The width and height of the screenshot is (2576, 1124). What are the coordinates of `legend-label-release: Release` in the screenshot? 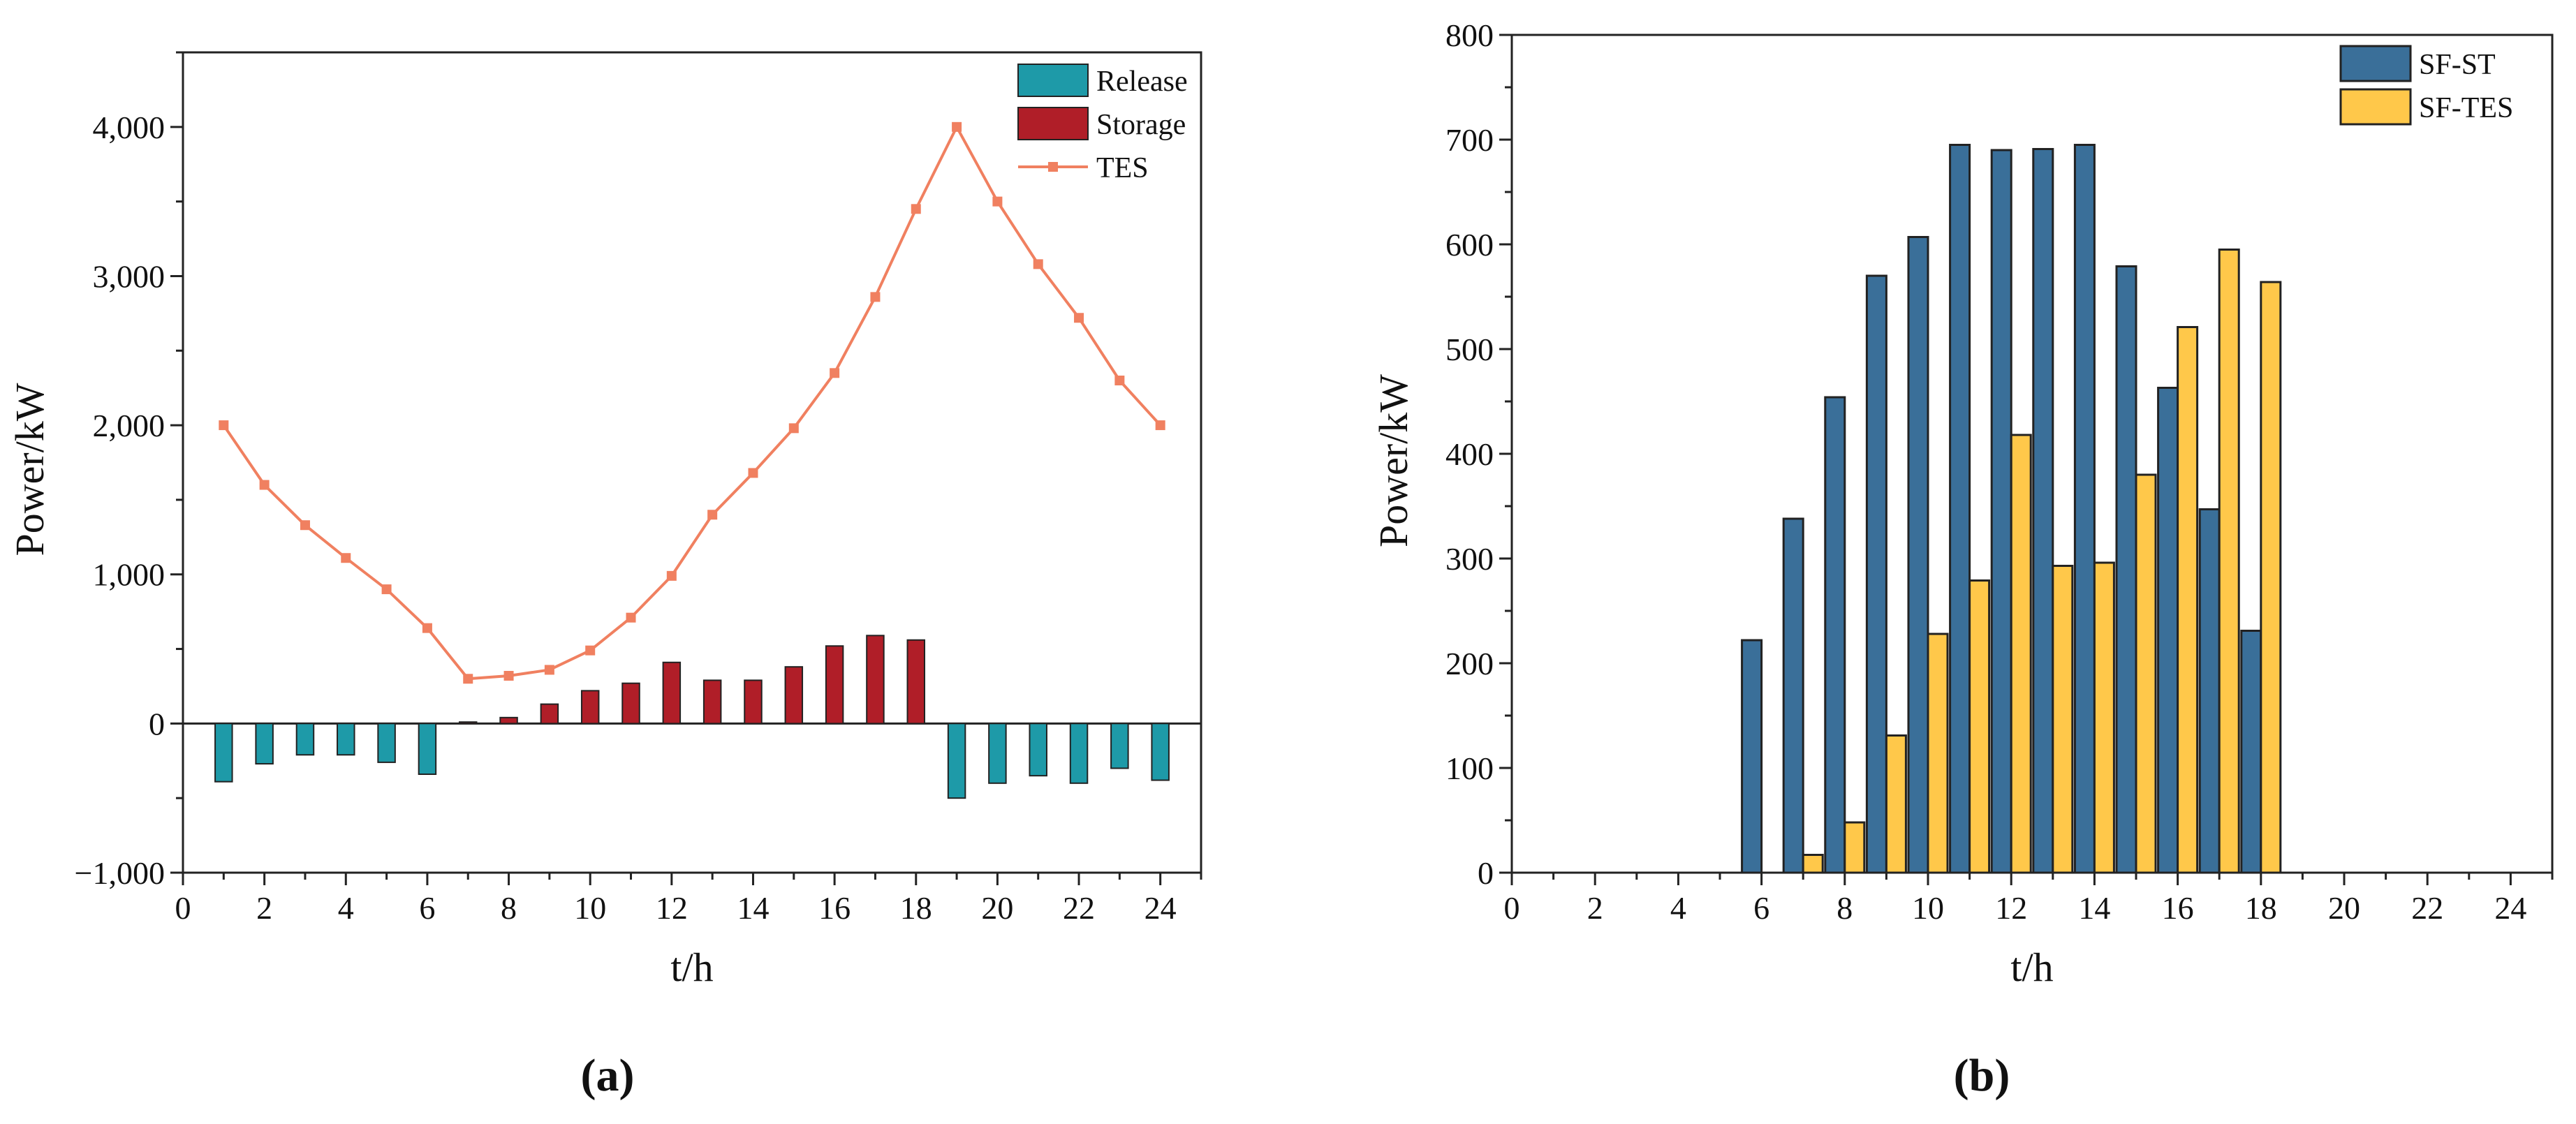 It's located at (1142, 82).